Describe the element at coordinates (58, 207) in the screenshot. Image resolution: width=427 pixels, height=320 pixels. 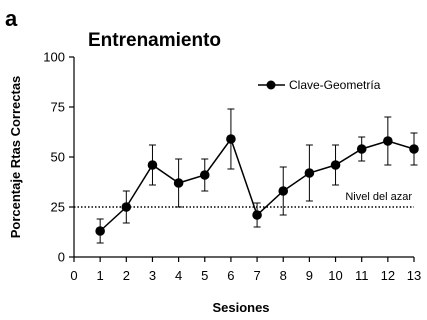
I see `y-tick-label: 25` at that location.